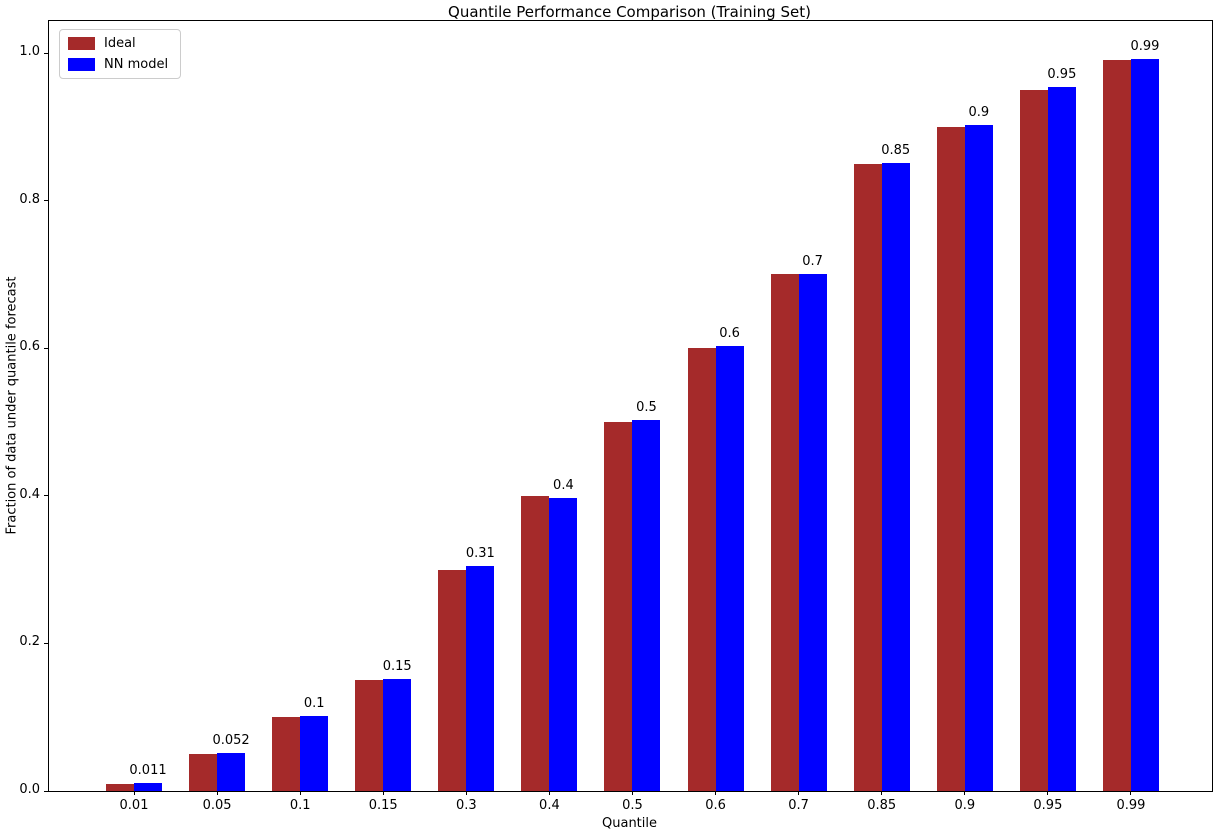 This screenshot has height=835, width=1213. I want to click on legend-item: Ideal, so click(118, 43).